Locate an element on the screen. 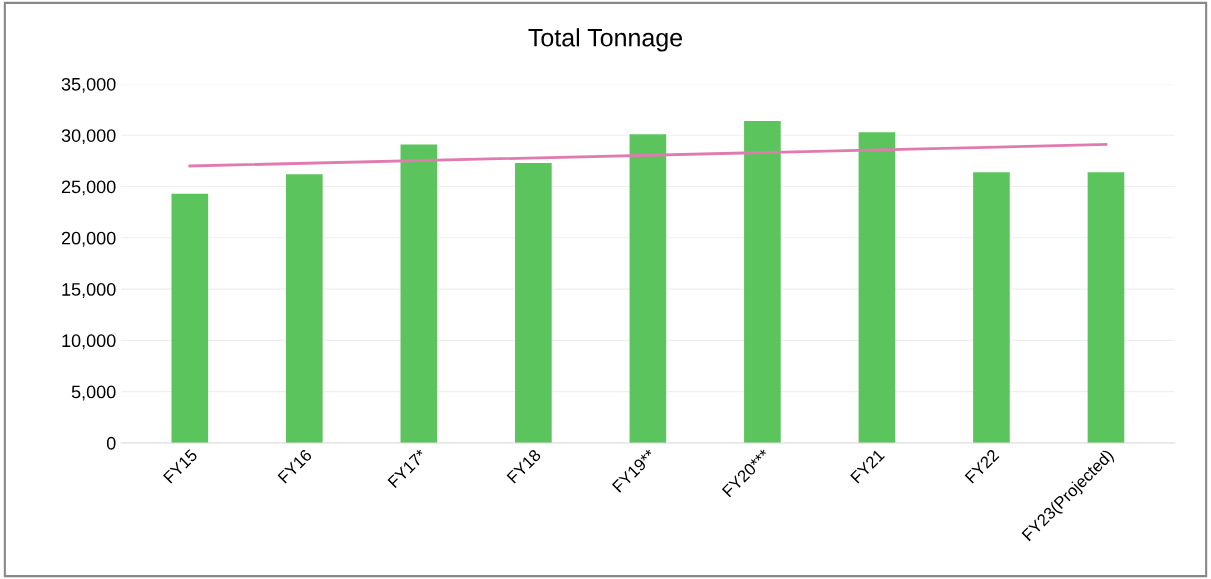 The image size is (1211, 579). y-tick-label: 0 is located at coordinates (111, 443).